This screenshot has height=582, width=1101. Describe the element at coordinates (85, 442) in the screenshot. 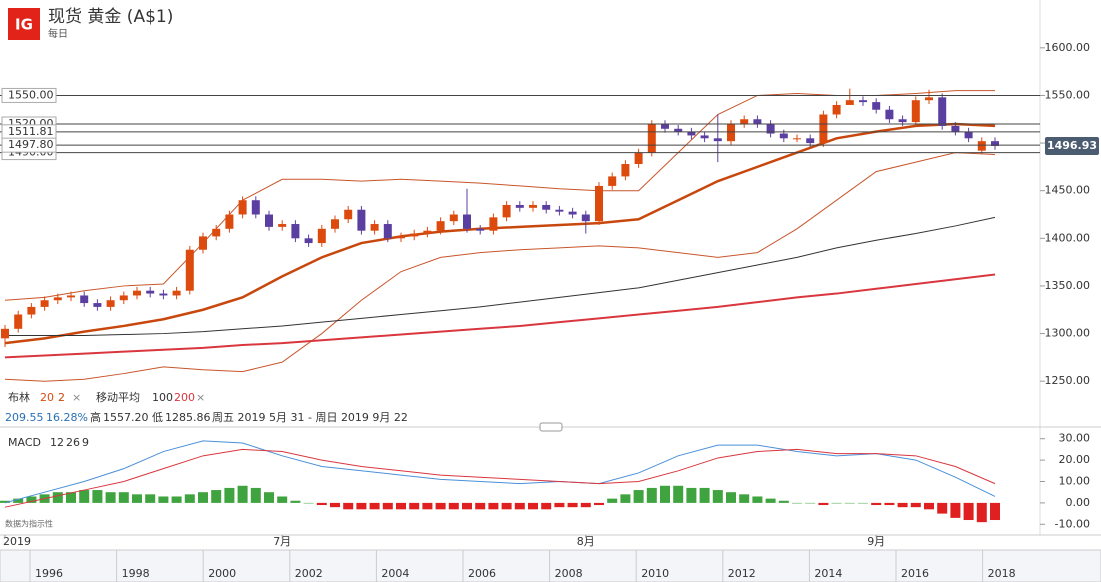

I see `macd-param: 9` at that location.